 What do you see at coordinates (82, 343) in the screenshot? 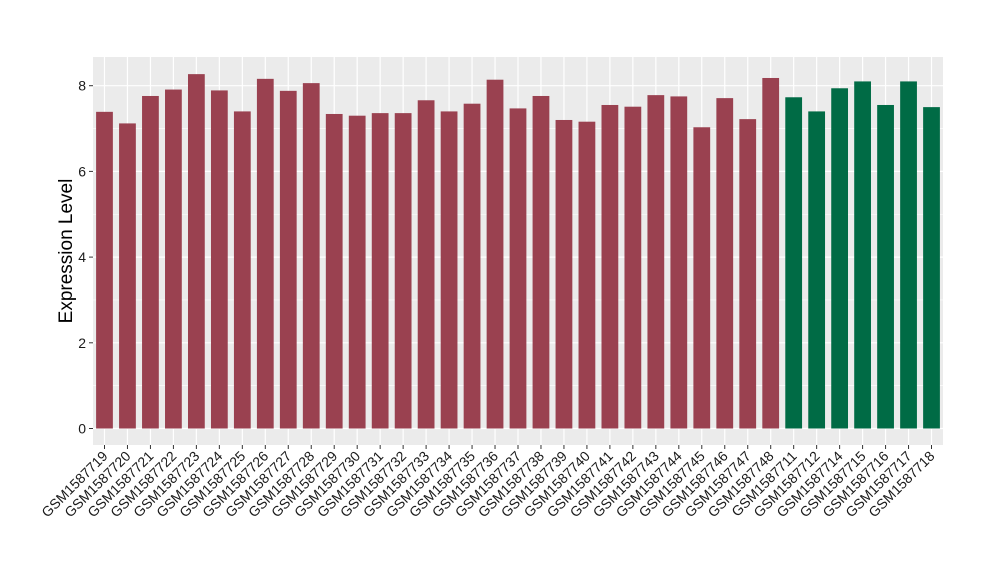
I see `y-tick-label: 2` at bounding box center [82, 343].